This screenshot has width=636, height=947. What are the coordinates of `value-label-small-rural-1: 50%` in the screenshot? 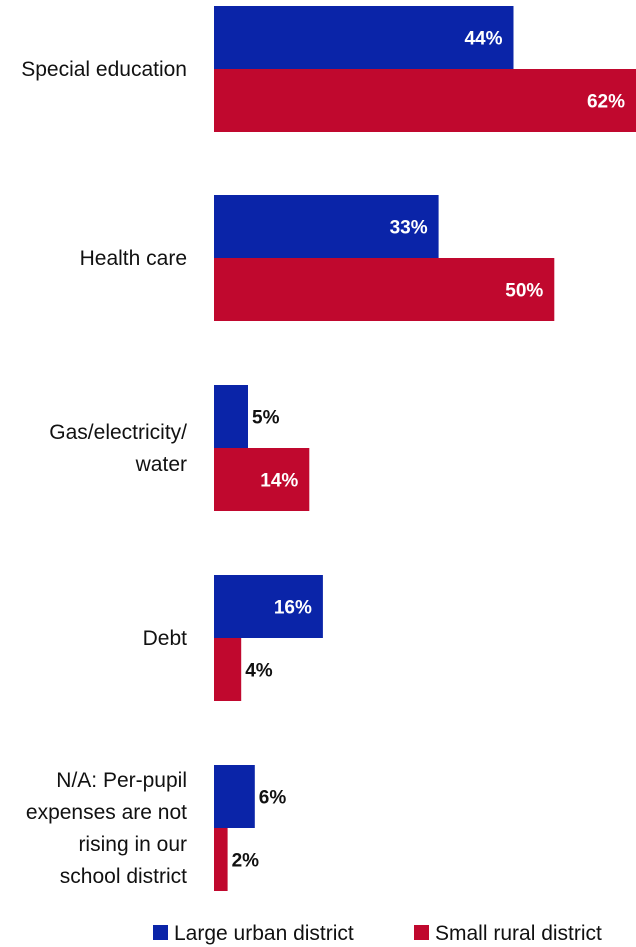 It's located at (524, 291).